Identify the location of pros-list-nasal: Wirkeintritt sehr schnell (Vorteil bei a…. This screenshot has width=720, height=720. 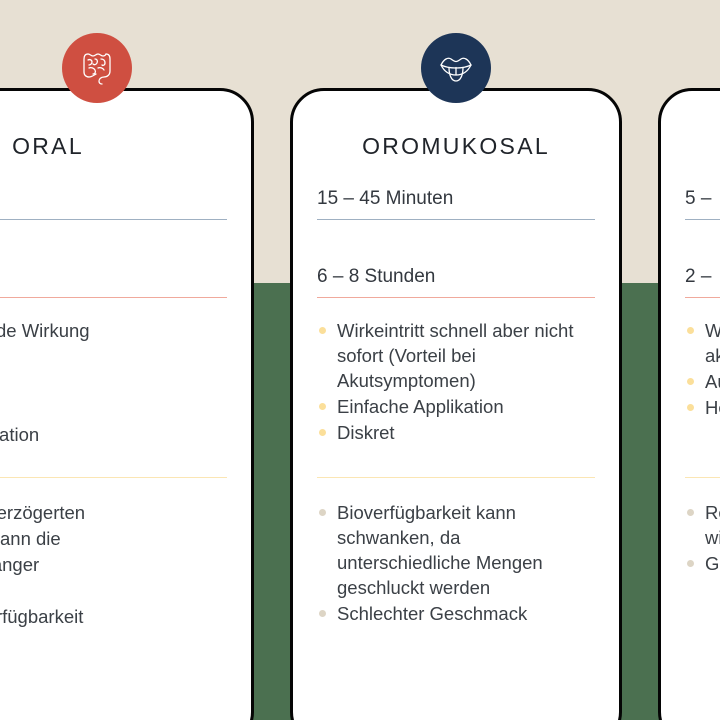
(702, 369).